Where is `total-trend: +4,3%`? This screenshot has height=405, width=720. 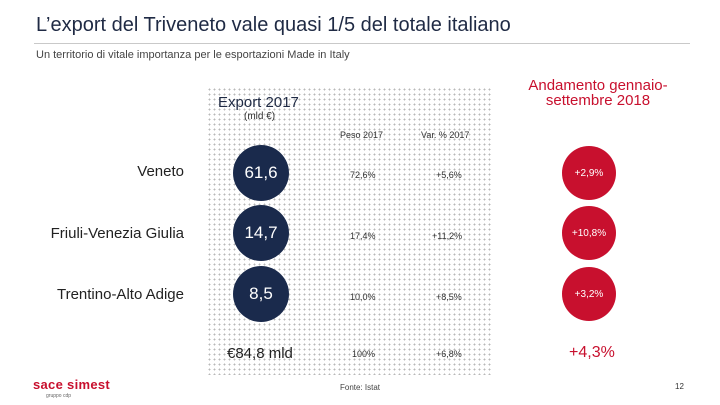
total-trend: +4,3% is located at coordinates (592, 352).